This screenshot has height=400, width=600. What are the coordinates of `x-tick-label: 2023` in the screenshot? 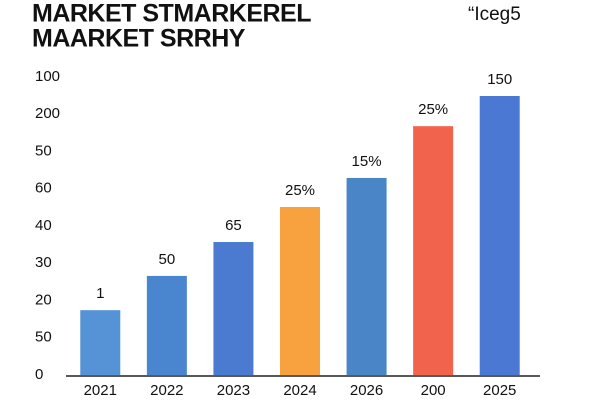 It's located at (233, 390).